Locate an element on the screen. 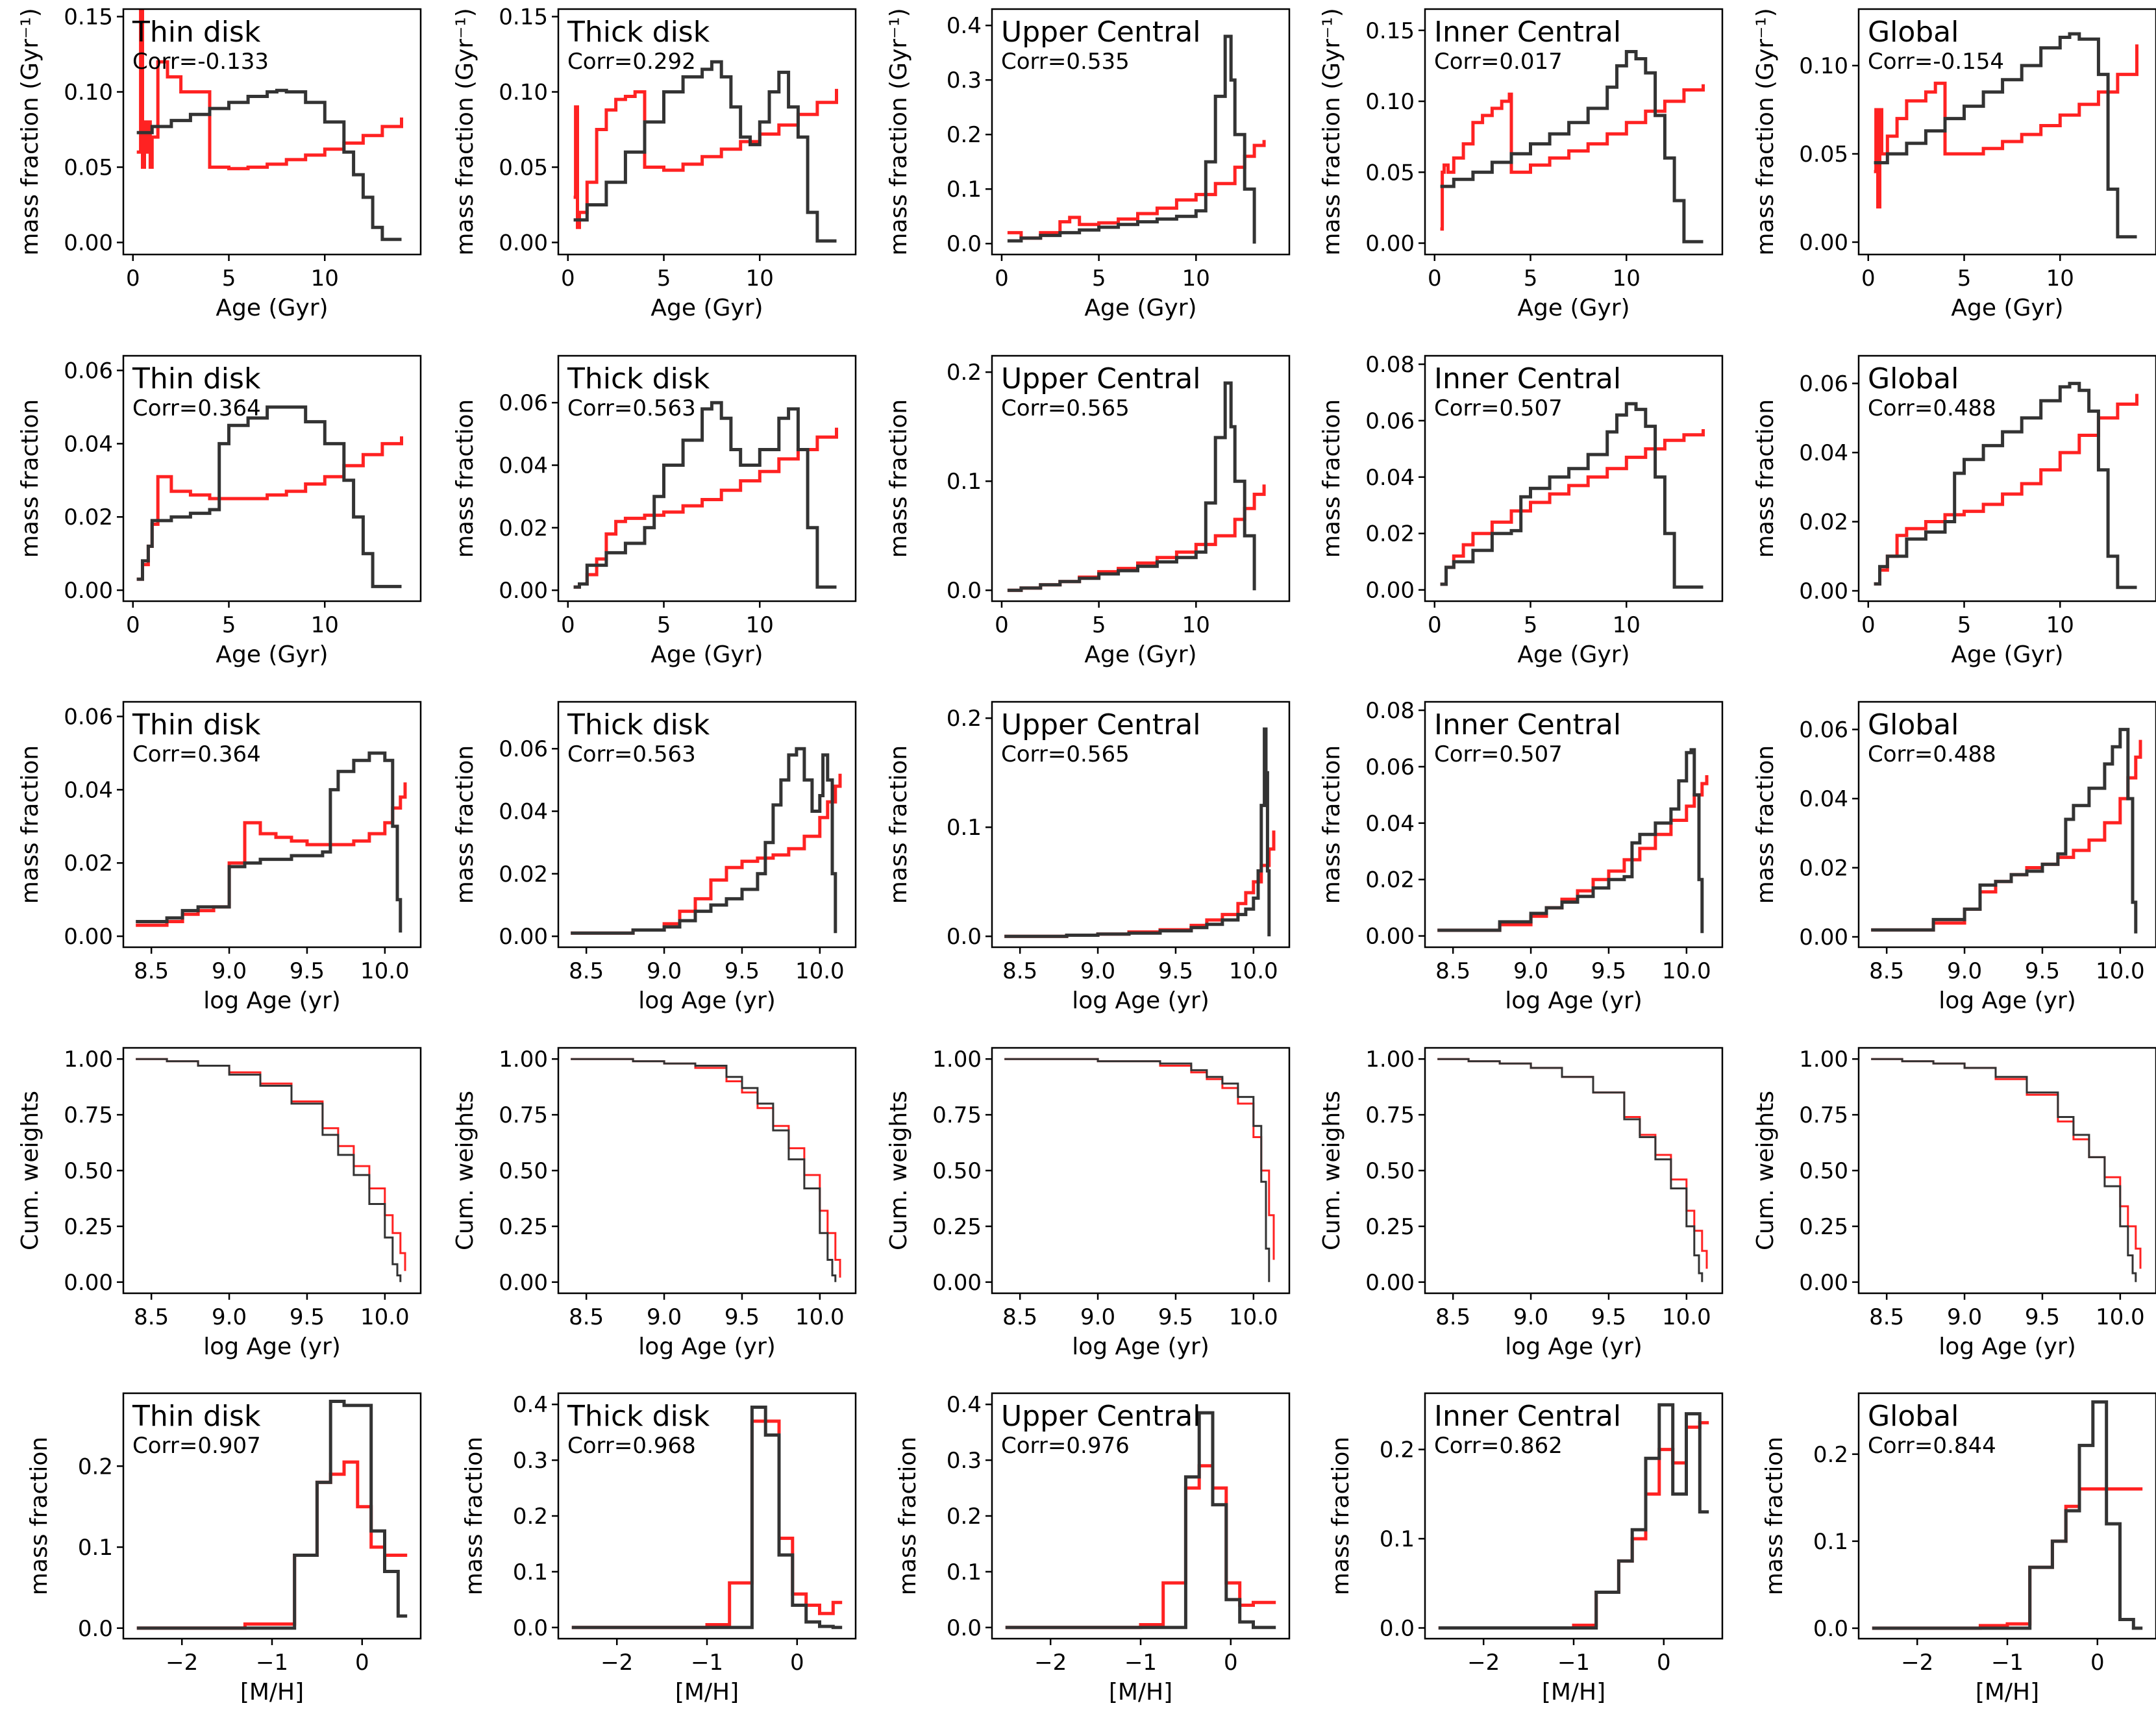  y-tick-label: 0.15 is located at coordinates (88, 18).